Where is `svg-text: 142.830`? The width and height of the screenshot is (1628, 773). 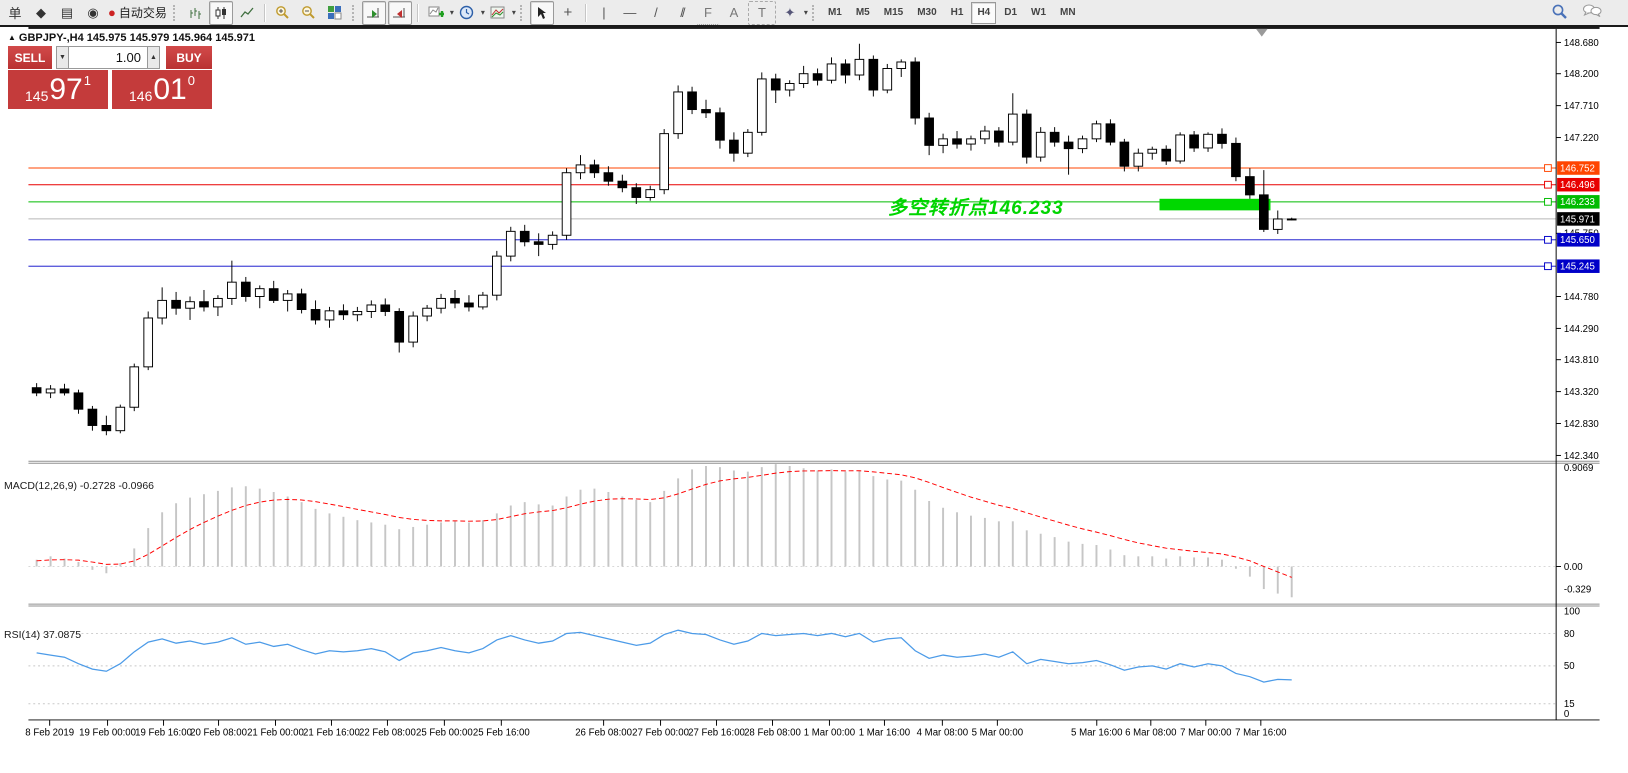 svg-text: 142.830 is located at coordinates (1581, 424).